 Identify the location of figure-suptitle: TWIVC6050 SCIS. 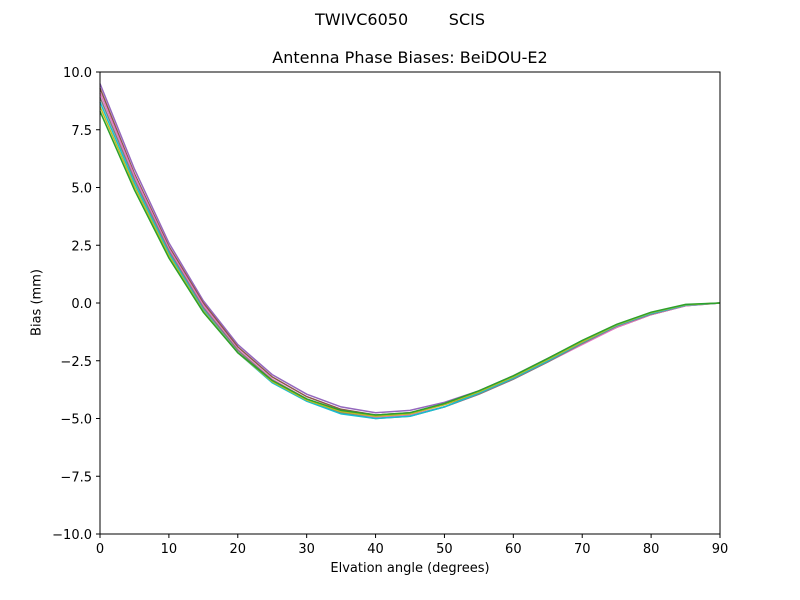
(400, 19).